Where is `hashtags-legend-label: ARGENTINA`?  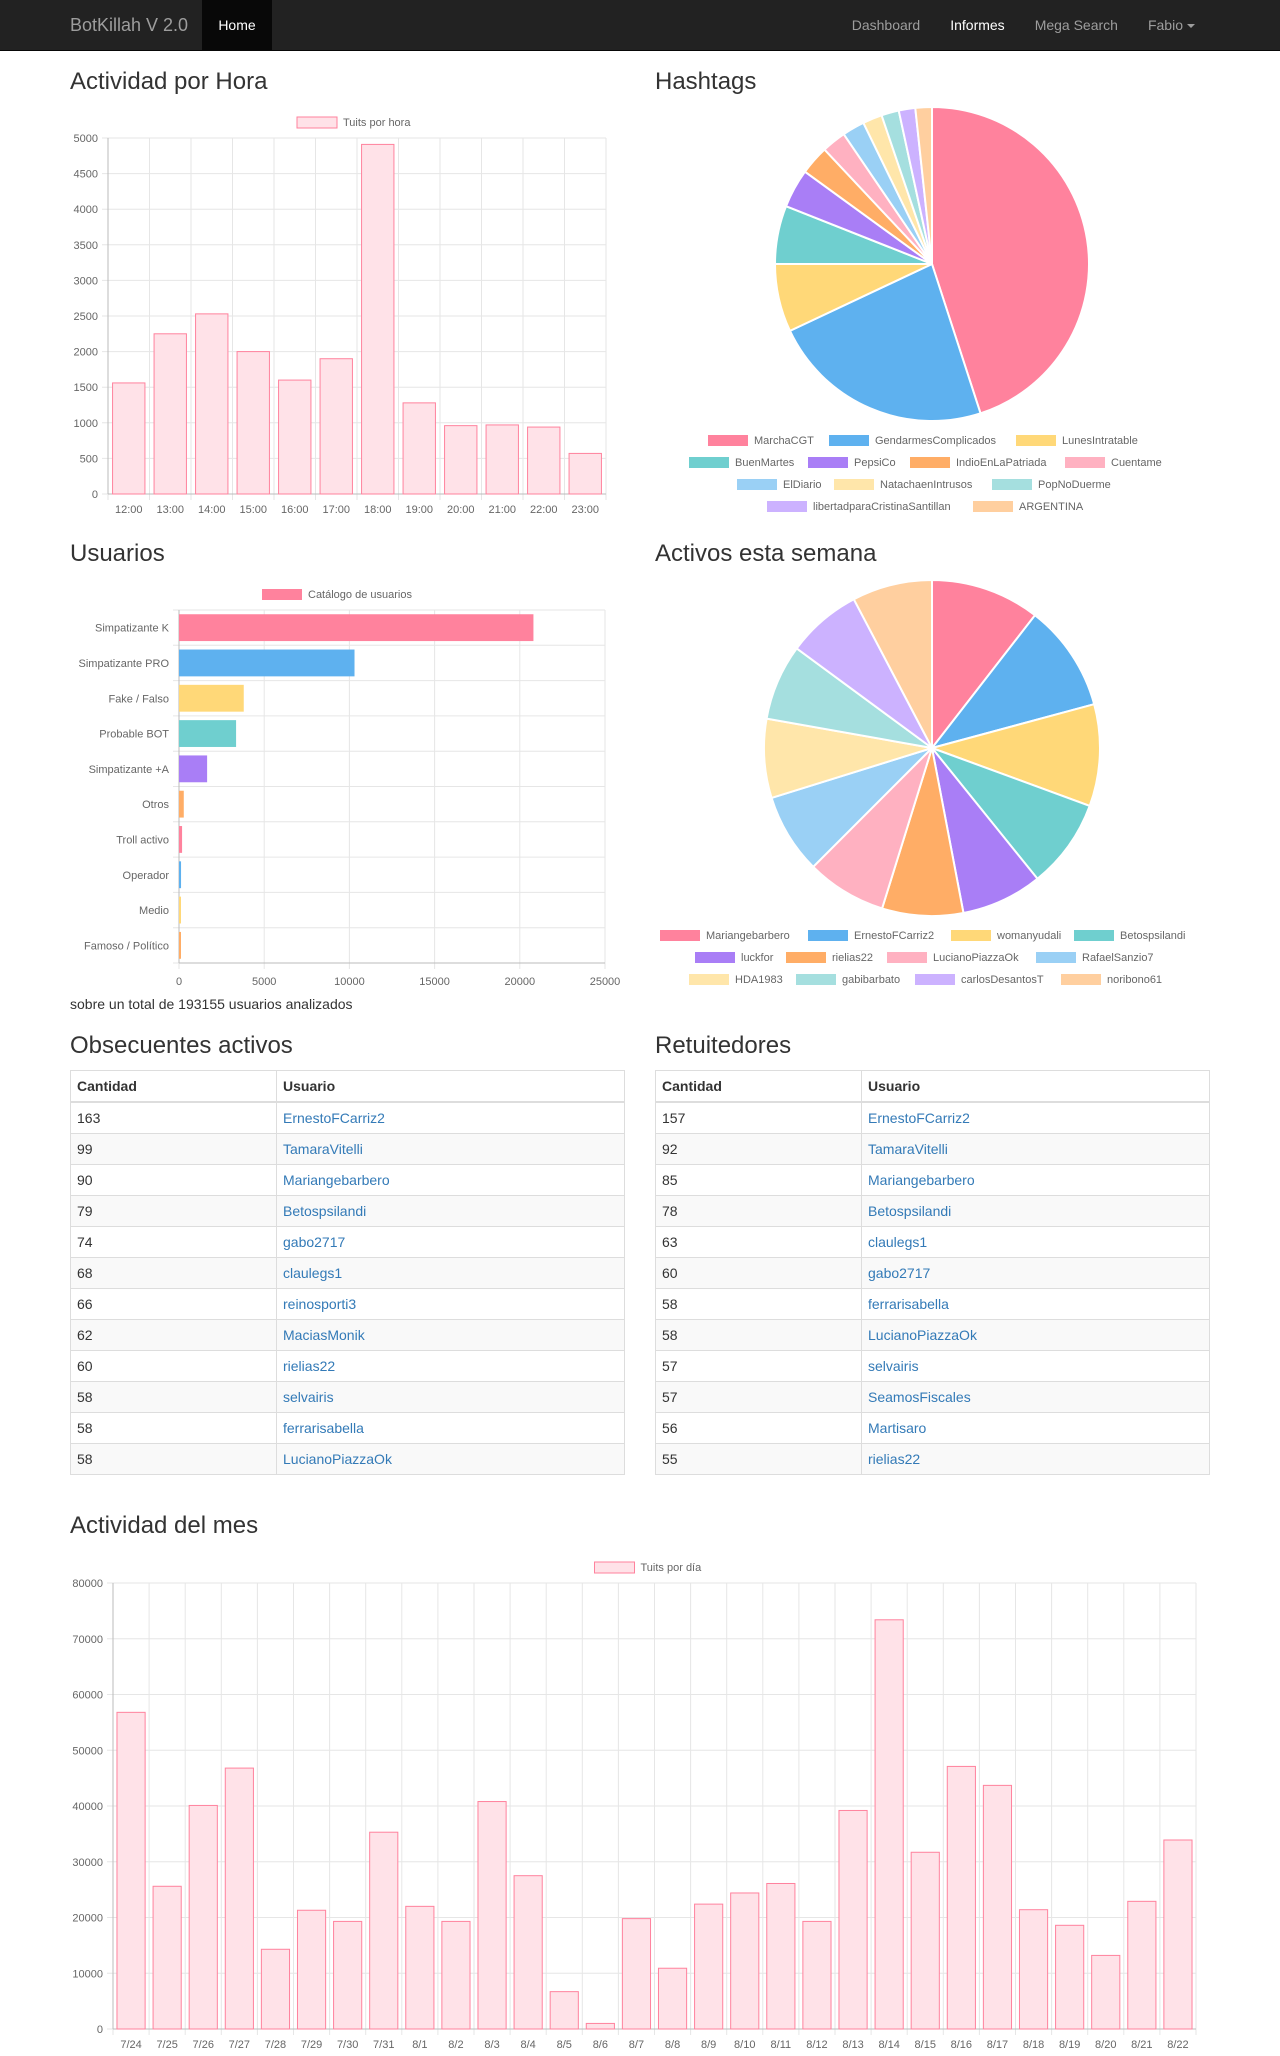 hashtags-legend-label: ARGENTINA is located at coordinates (1051, 507).